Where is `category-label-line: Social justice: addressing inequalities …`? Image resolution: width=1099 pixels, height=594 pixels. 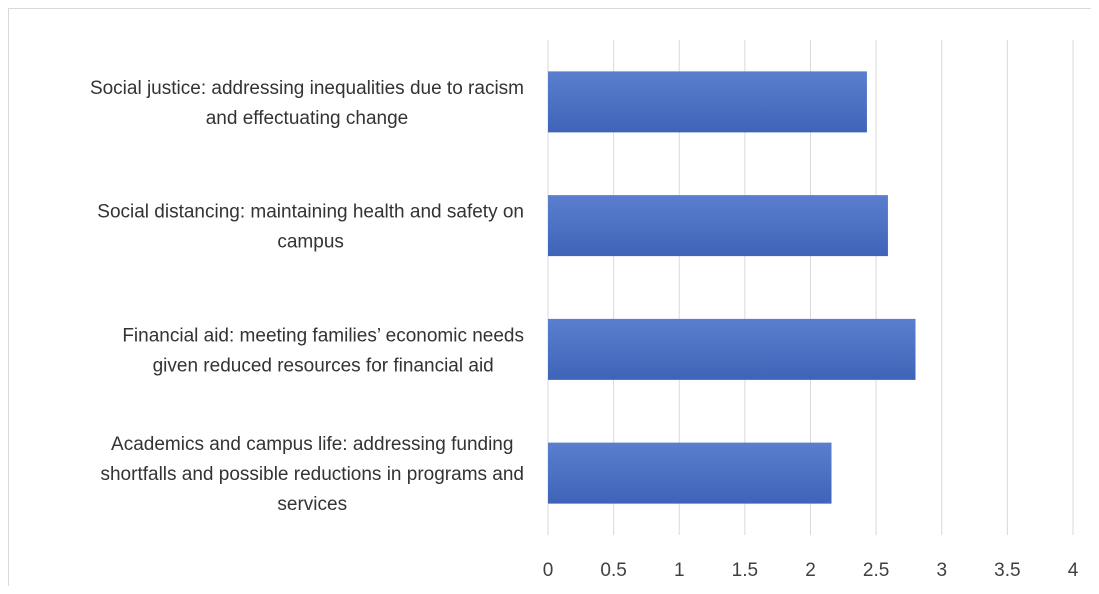 category-label-line: Social justice: addressing inequalities … is located at coordinates (307, 88).